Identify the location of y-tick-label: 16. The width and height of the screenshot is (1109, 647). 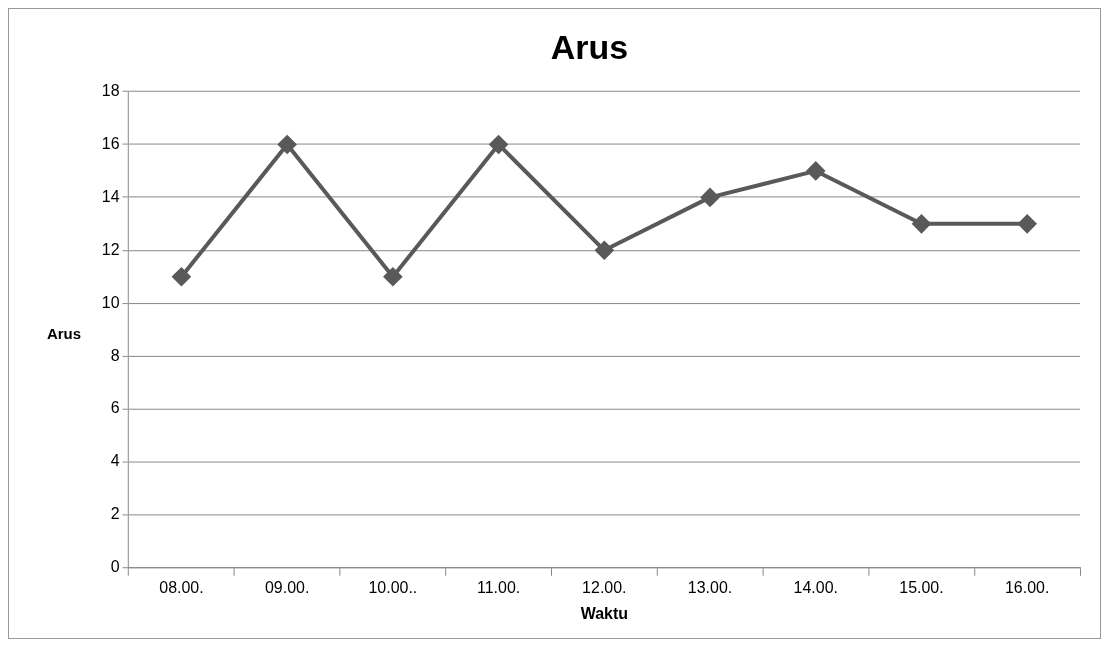
(110, 143).